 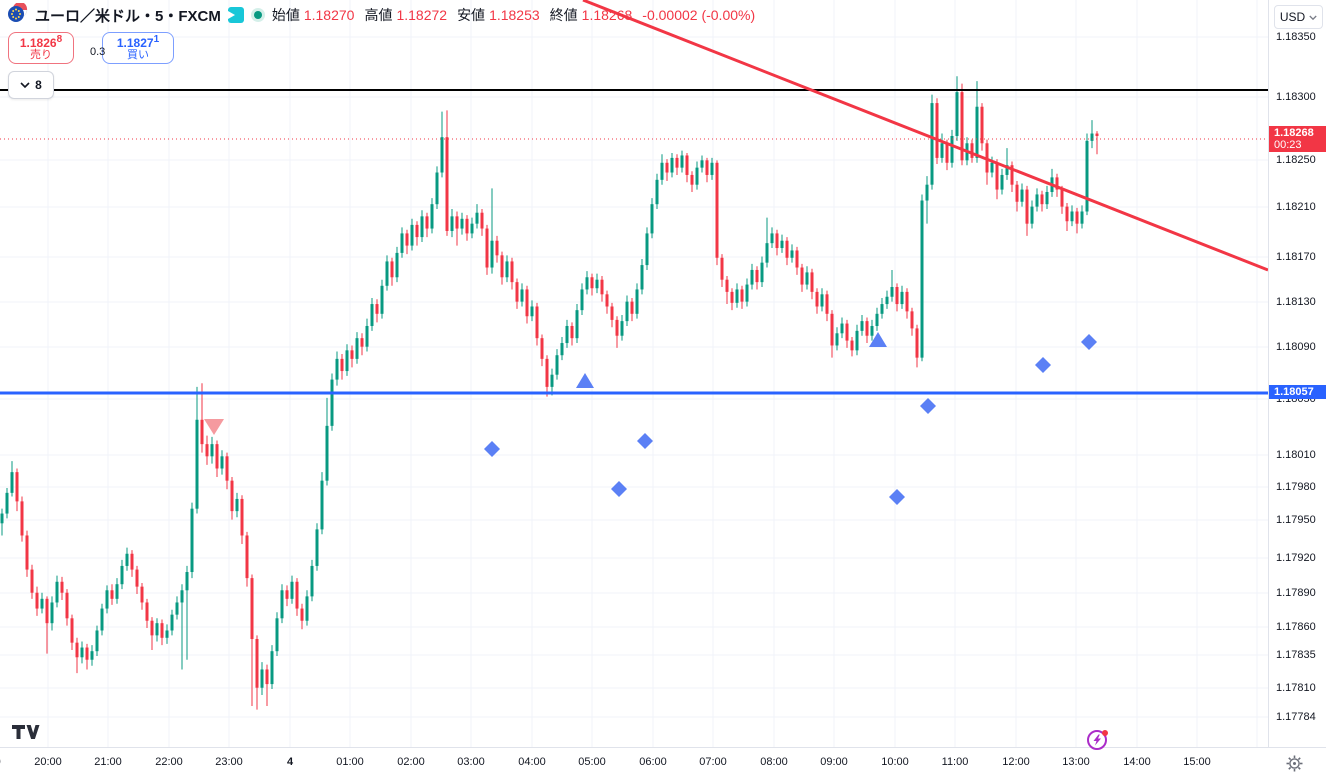 What do you see at coordinates (1296, 97) in the screenshot?
I see `price-tick-label: 1.18300` at bounding box center [1296, 97].